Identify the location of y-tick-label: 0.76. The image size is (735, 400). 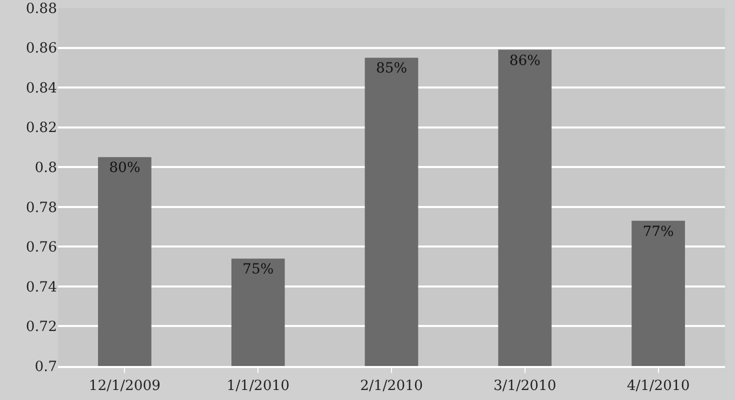
(42, 248).